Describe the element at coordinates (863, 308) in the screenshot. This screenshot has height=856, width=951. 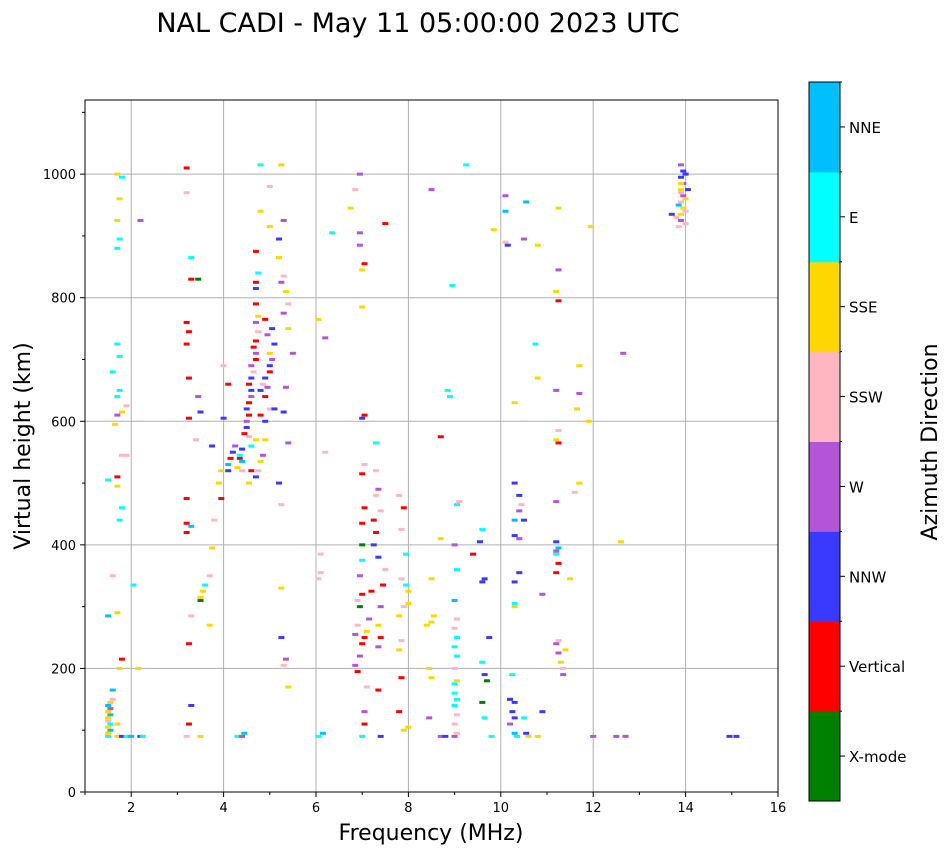
I see `colorbar-label: SSE` at that location.